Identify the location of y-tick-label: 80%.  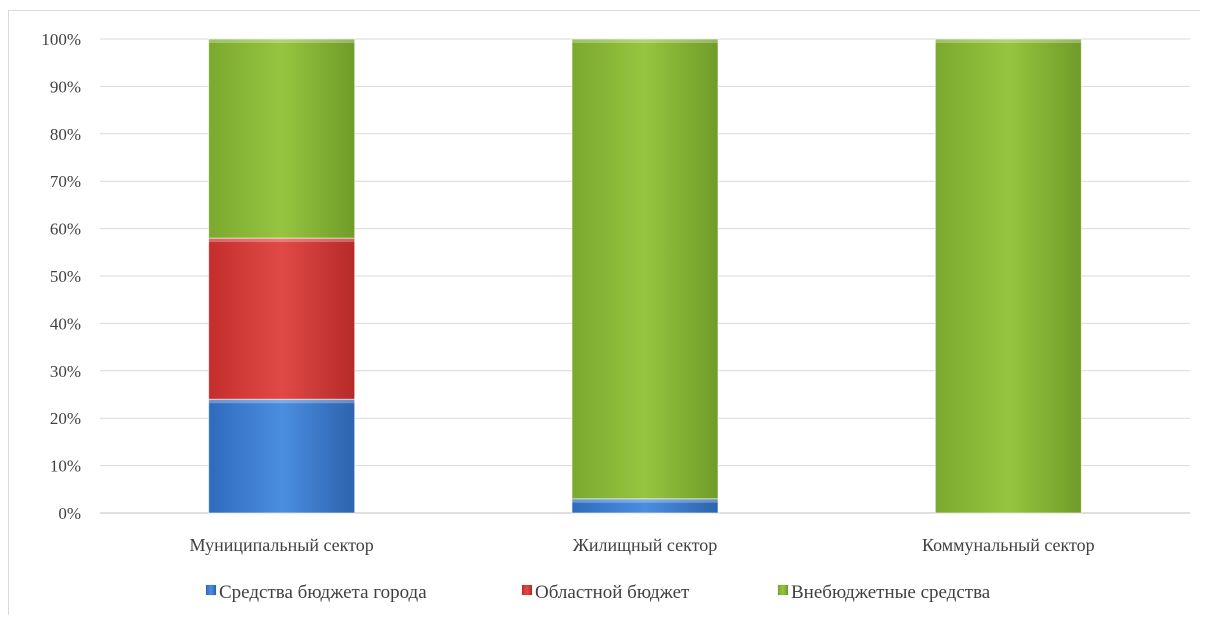
(65, 134).